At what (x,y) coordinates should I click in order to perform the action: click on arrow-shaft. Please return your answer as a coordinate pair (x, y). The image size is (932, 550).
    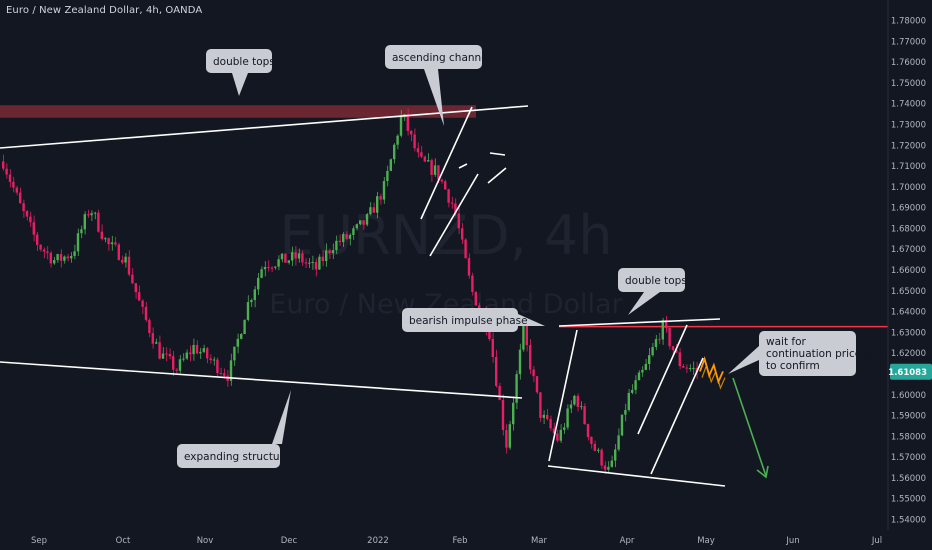
    Looking at the image, I should click on (749, 427).